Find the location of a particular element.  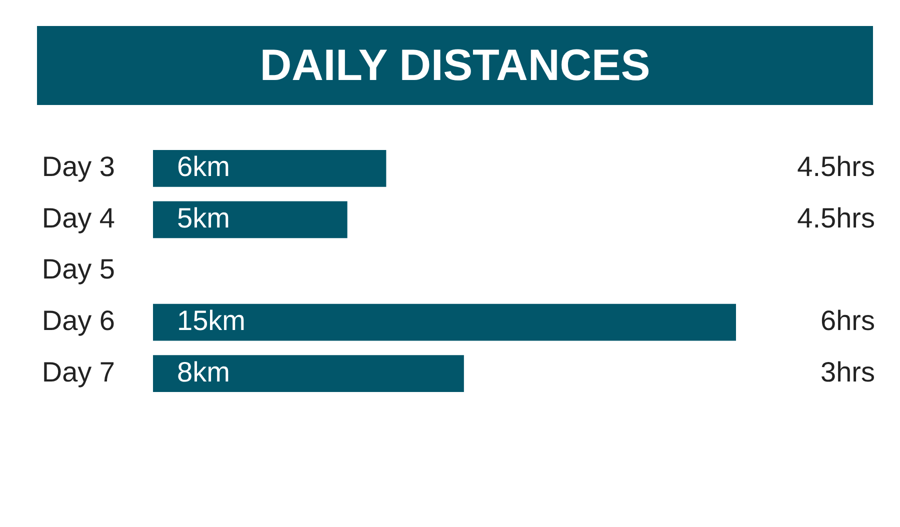

y-tick-label: Day 5 is located at coordinates (78, 269).